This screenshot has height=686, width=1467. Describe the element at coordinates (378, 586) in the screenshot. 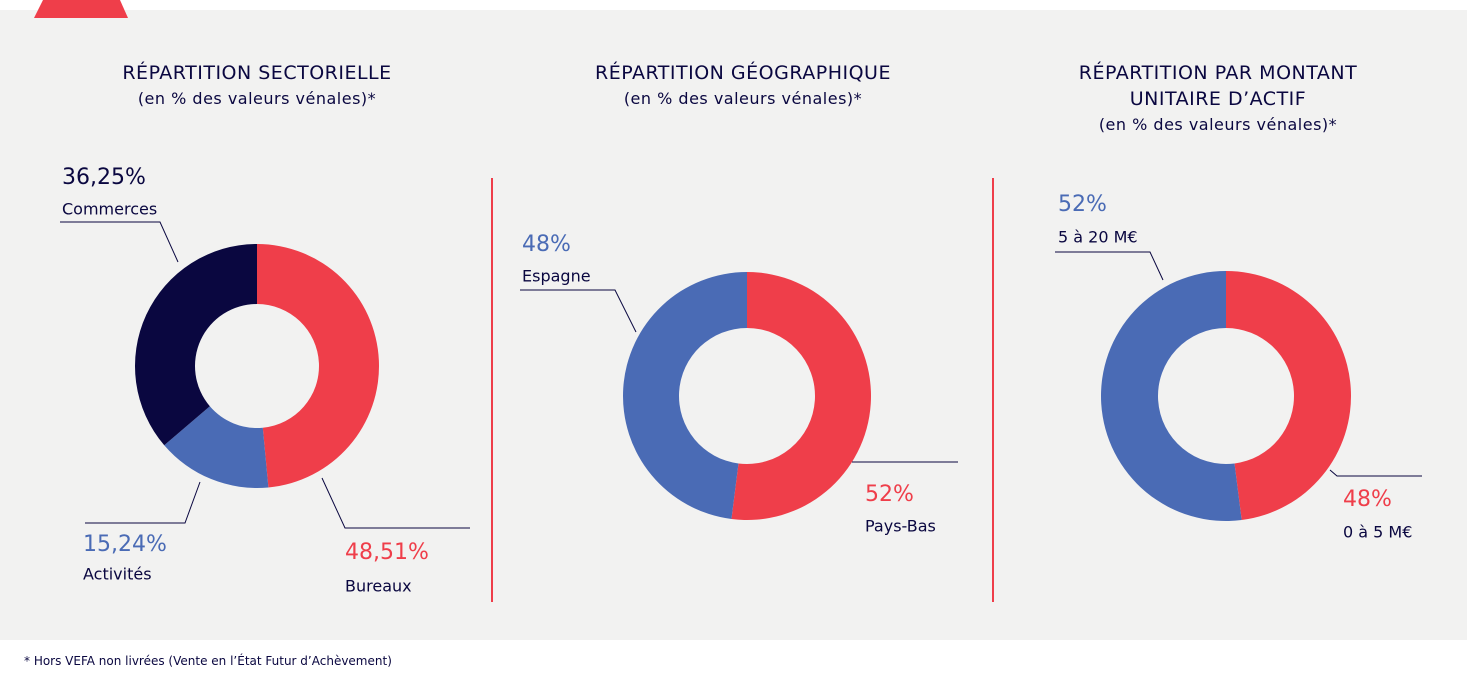

I see `category-label: Bureaux` at that location.